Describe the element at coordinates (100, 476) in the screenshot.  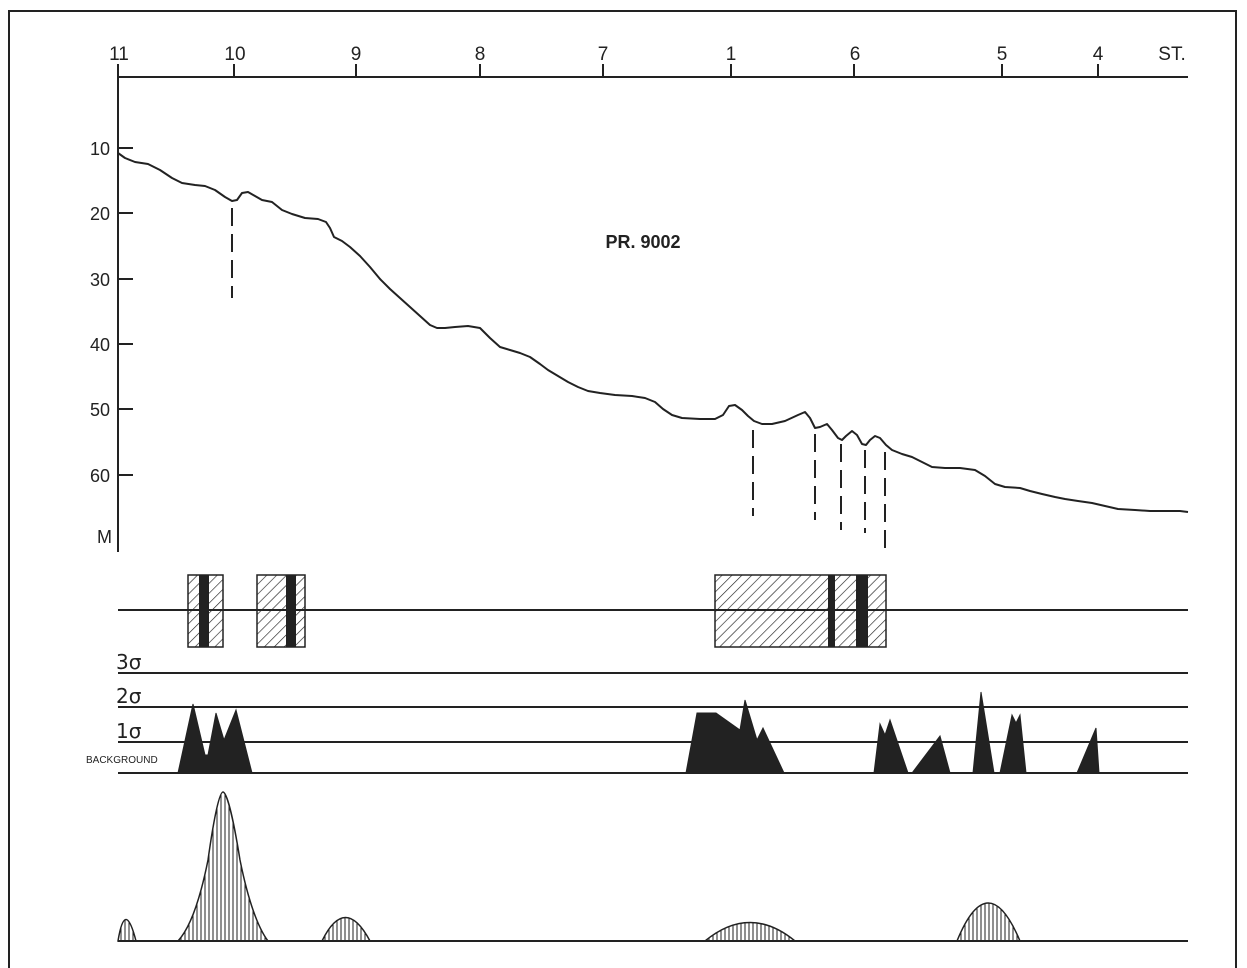
I see `depth-label-60: 60` at that location.